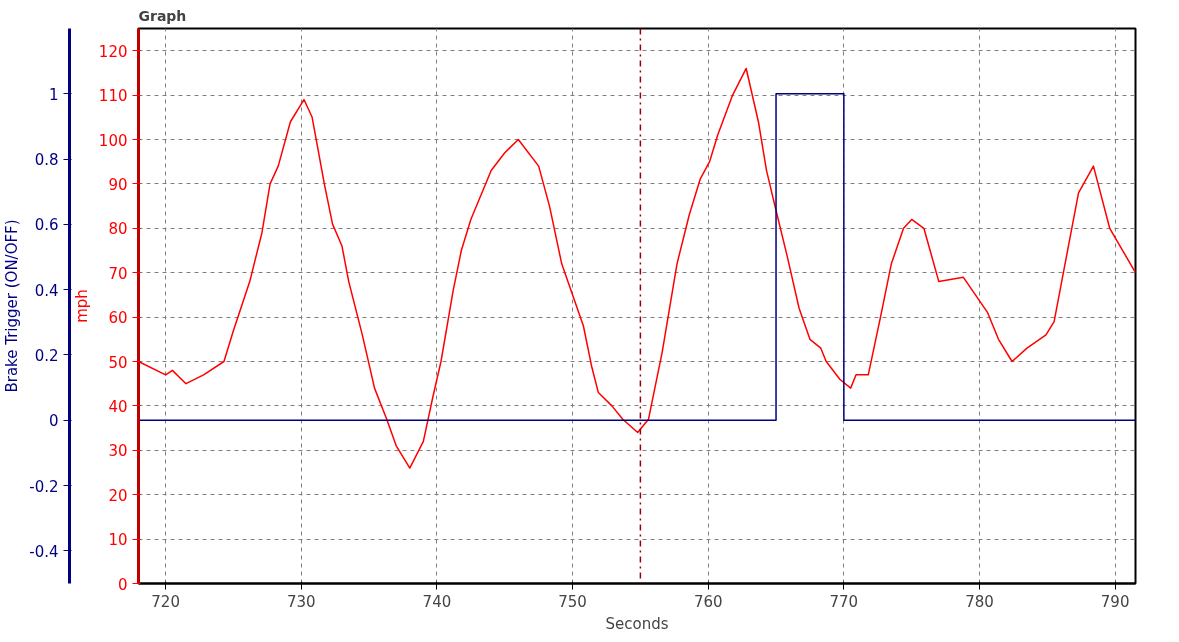  Describe the element at coordinates (118, 362) in the screenshot. I see `y-tick-label: 50` at that location.